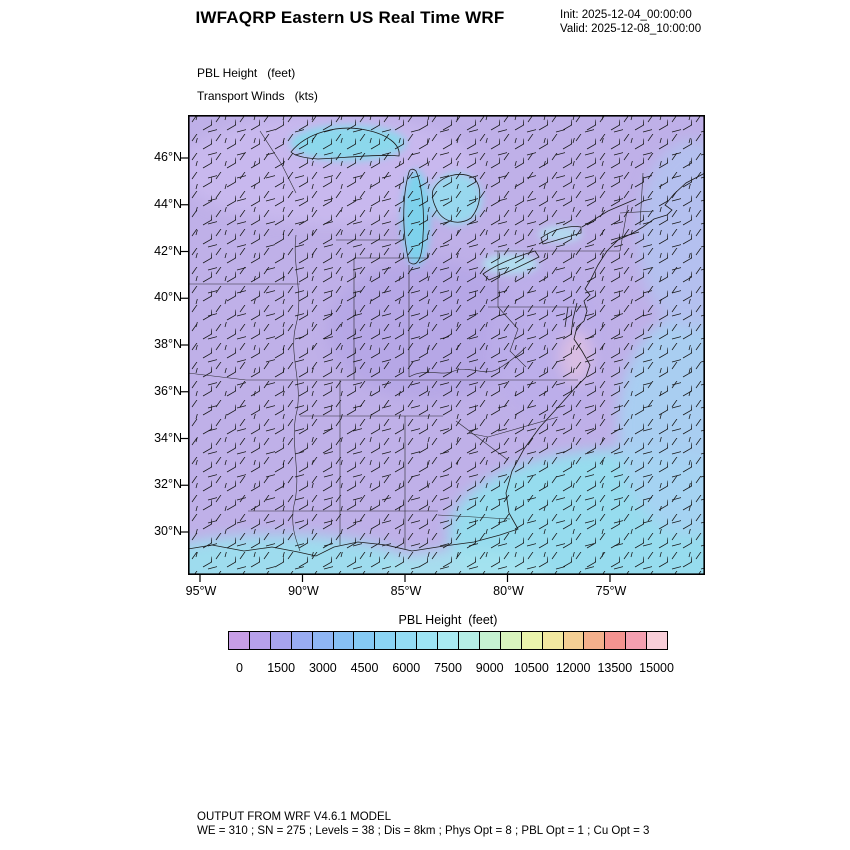 Image resolution: width=850 pixels, height=850 pixels. What do you see at coordinates (246, 73) in the screenshot?
I see `field-variable-label: PBL Height (feet)` at bounding box center [246, 73].